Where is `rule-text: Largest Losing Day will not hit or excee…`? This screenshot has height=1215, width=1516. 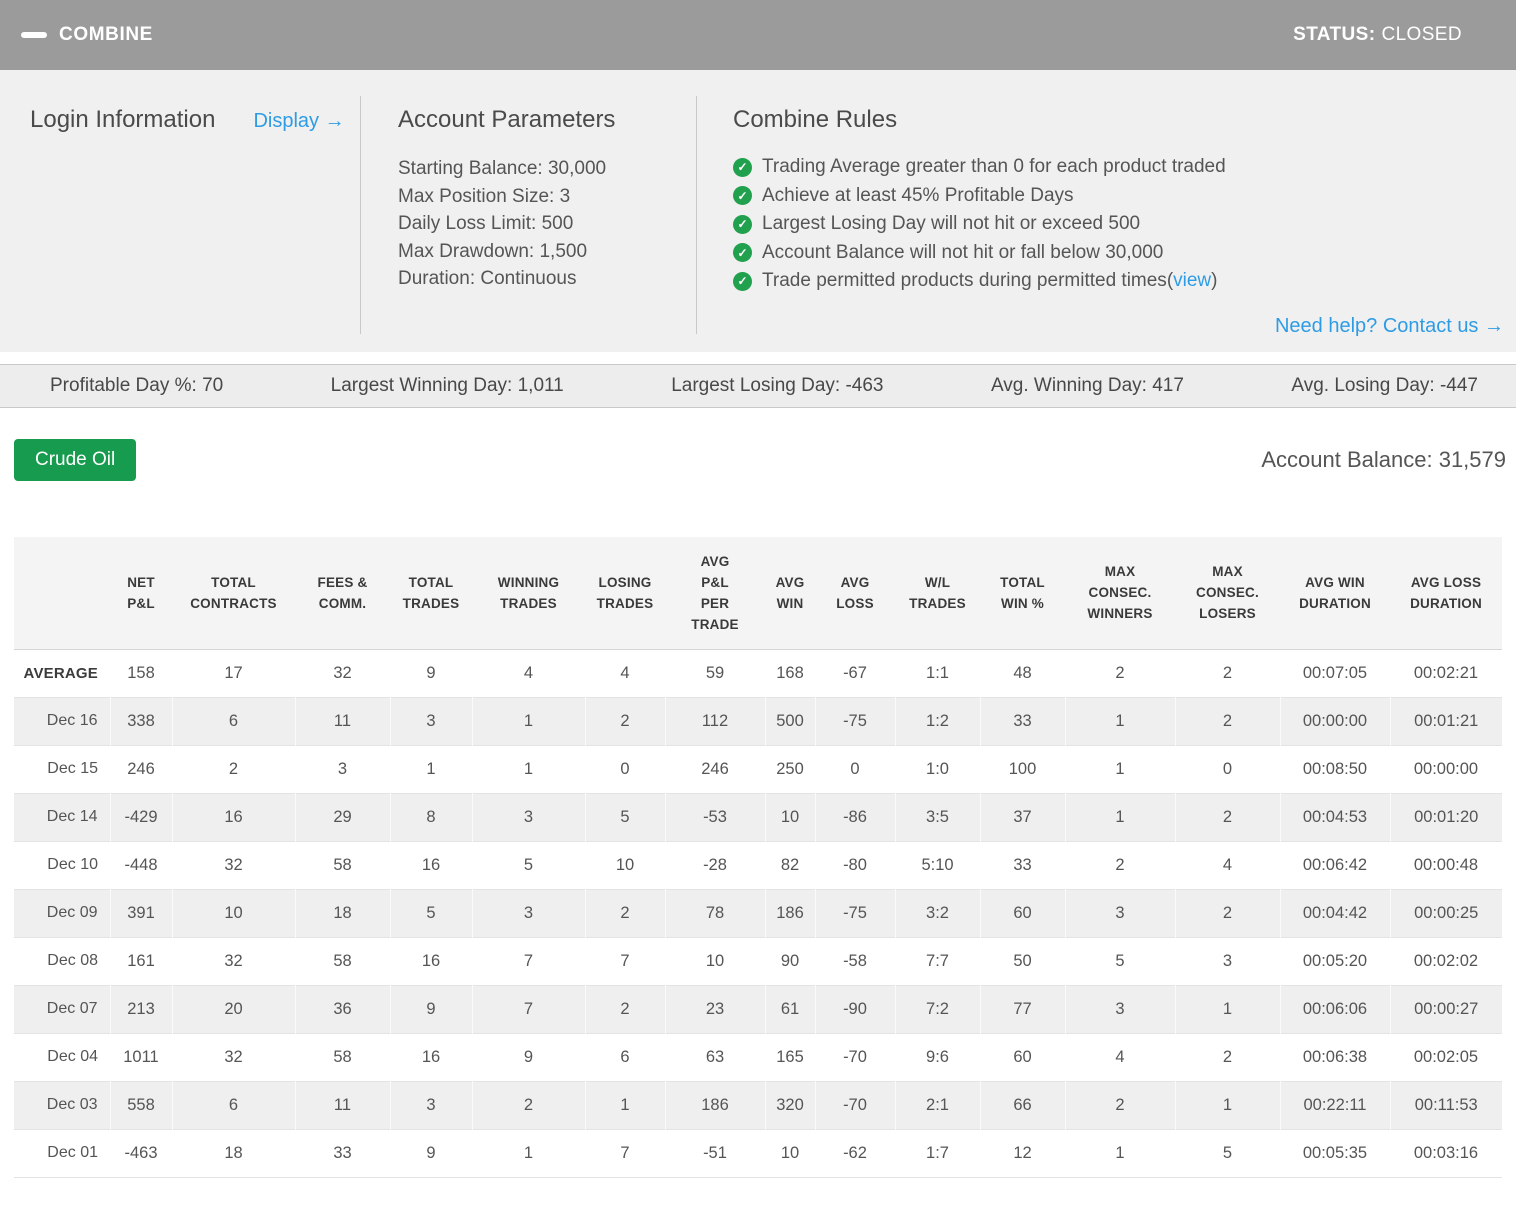
rule-text: Largest Losing Day will not hit or excee… is located at coordinates (951, 223).